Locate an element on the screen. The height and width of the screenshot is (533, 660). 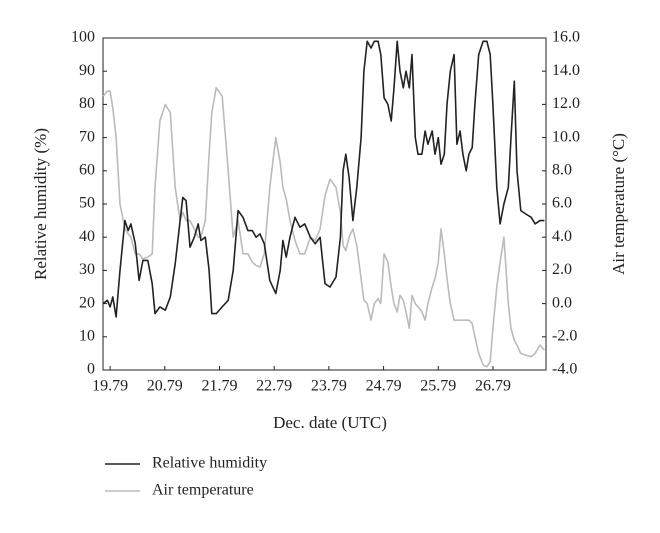
y2-tick-label: 14.0 is located at coordinates (566, 70).